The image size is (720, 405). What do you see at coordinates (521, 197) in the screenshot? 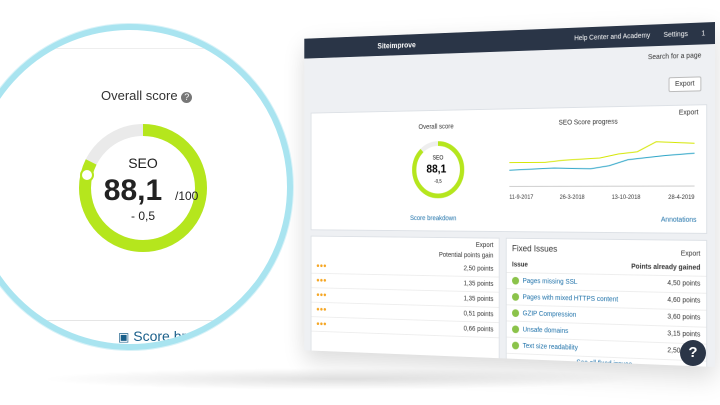
I see `x-label: 11-9-2017` at bounding box center [521, 197].